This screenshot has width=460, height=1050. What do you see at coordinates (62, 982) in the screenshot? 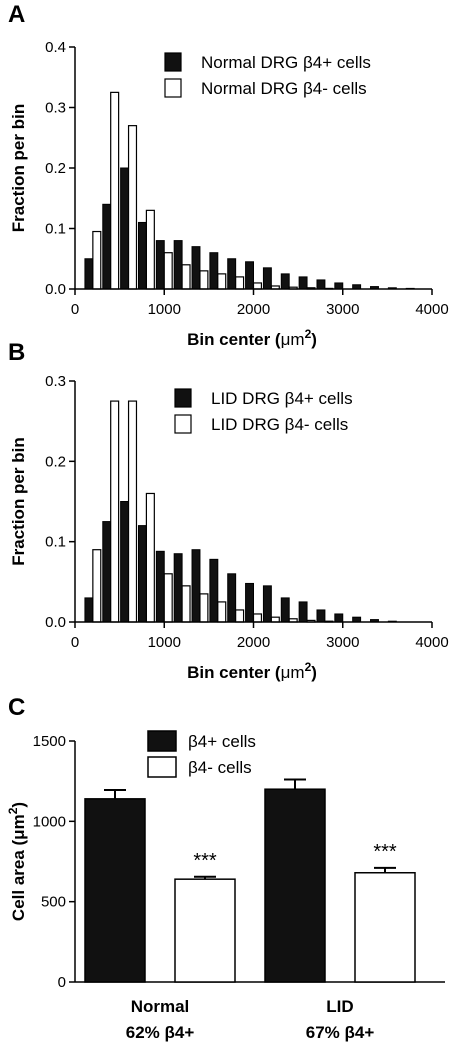
I see `y-tick-label: 0` at bounding box center [62, 982].